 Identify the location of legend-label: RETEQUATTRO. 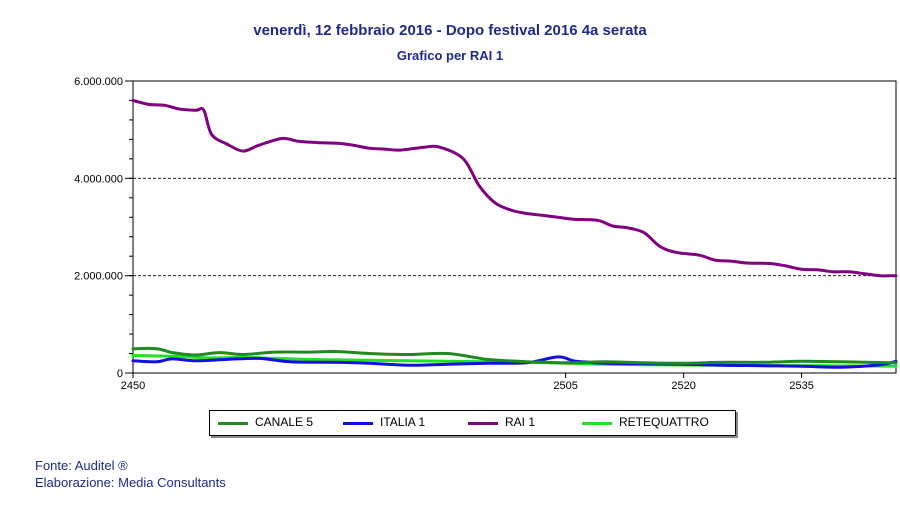
(664, 422).